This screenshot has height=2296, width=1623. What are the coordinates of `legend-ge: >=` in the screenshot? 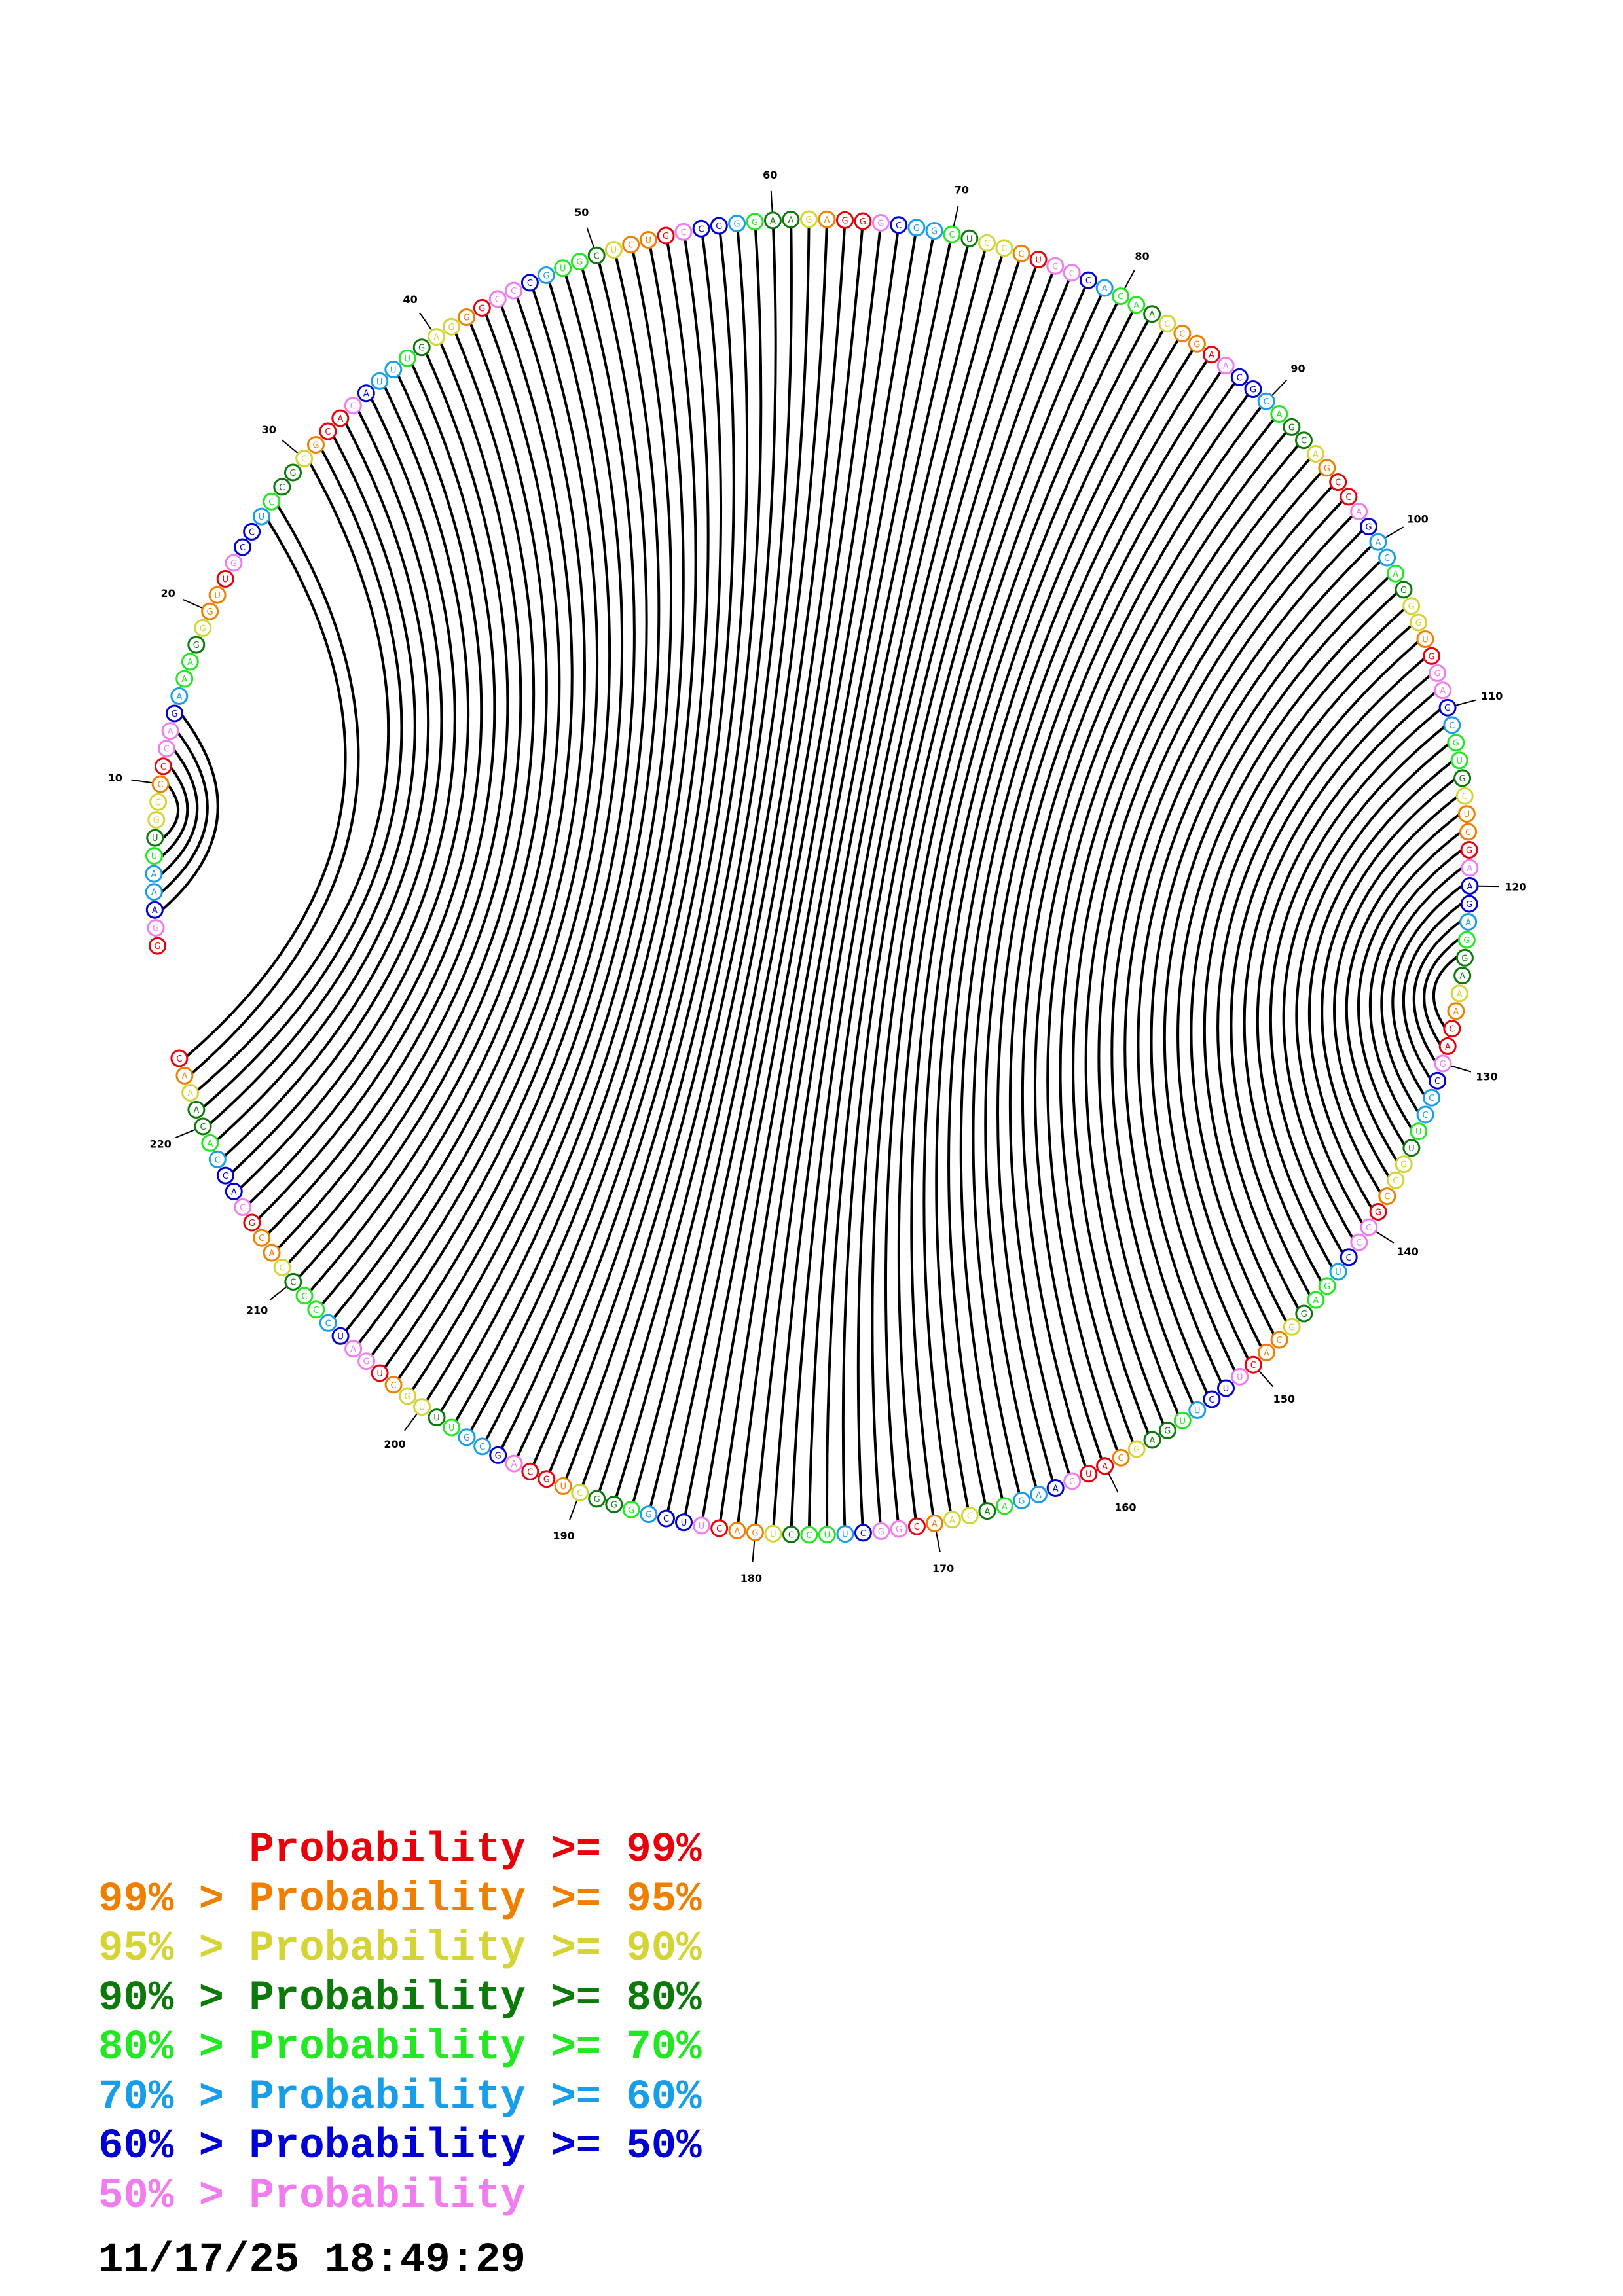 It's located at (576, 2146).